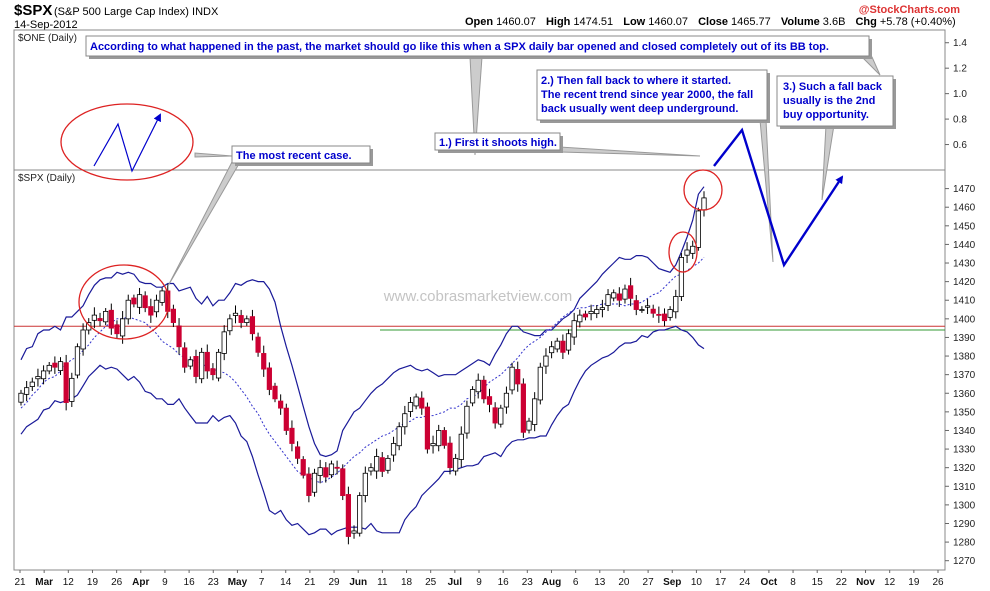  Describe the element at coordinates (917, 22) in the screenshot. I see `change-value: +5.78 (+0.40%)` at that location.